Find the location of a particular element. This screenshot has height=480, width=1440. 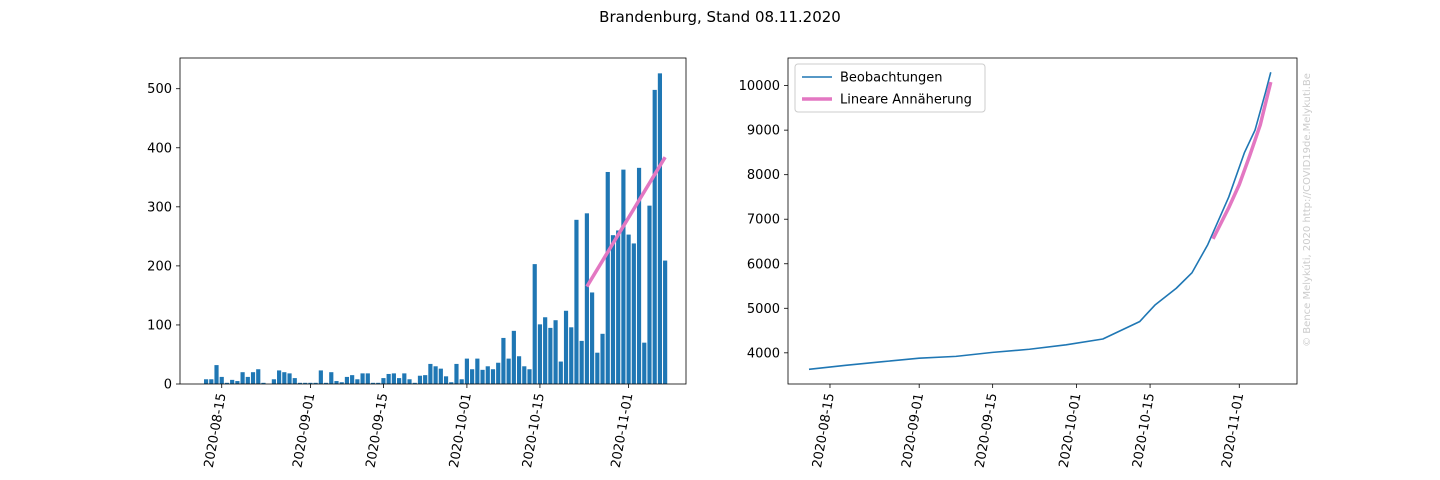

figure-title: Brandenburg, Stand 08.11.2020 is located at coordinates (720, 17).